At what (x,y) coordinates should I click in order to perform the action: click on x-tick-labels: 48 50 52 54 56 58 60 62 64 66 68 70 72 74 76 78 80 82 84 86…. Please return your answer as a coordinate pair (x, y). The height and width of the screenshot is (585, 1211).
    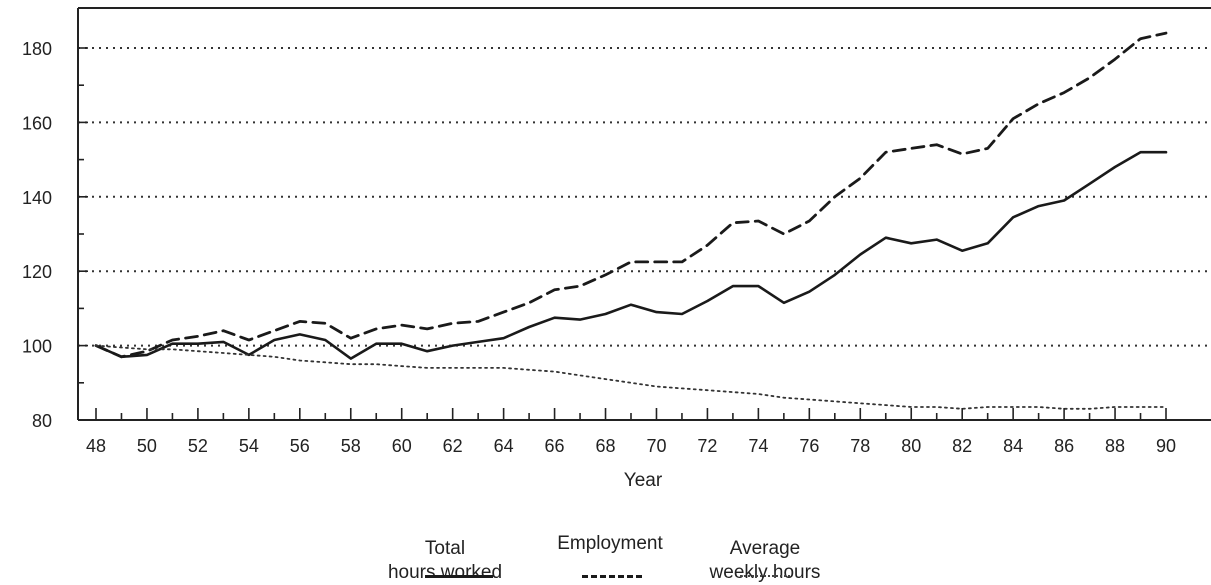
    Looking at the image, I should click on (631, 446).